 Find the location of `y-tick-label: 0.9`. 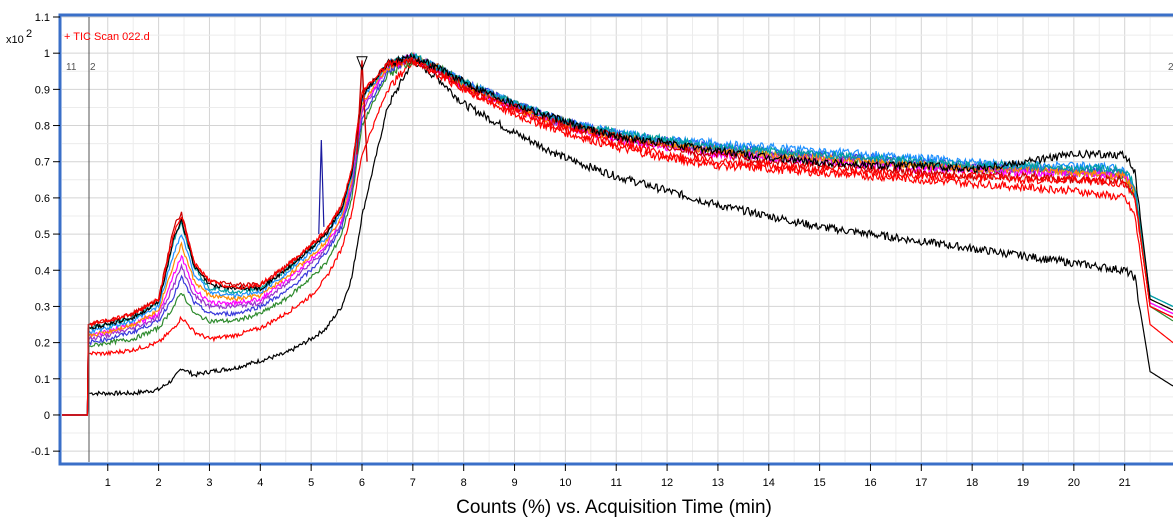

y-tick-label: 0.9 is located at coordinates (42, 90).